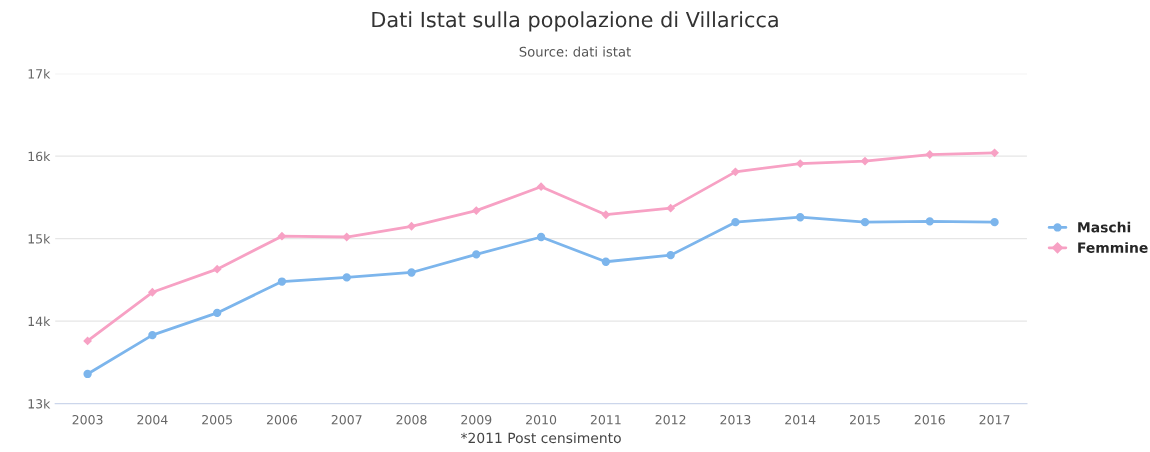 The image size is (1150, 452). I want to click on x-tick-label: 2013, so click(735, 419).